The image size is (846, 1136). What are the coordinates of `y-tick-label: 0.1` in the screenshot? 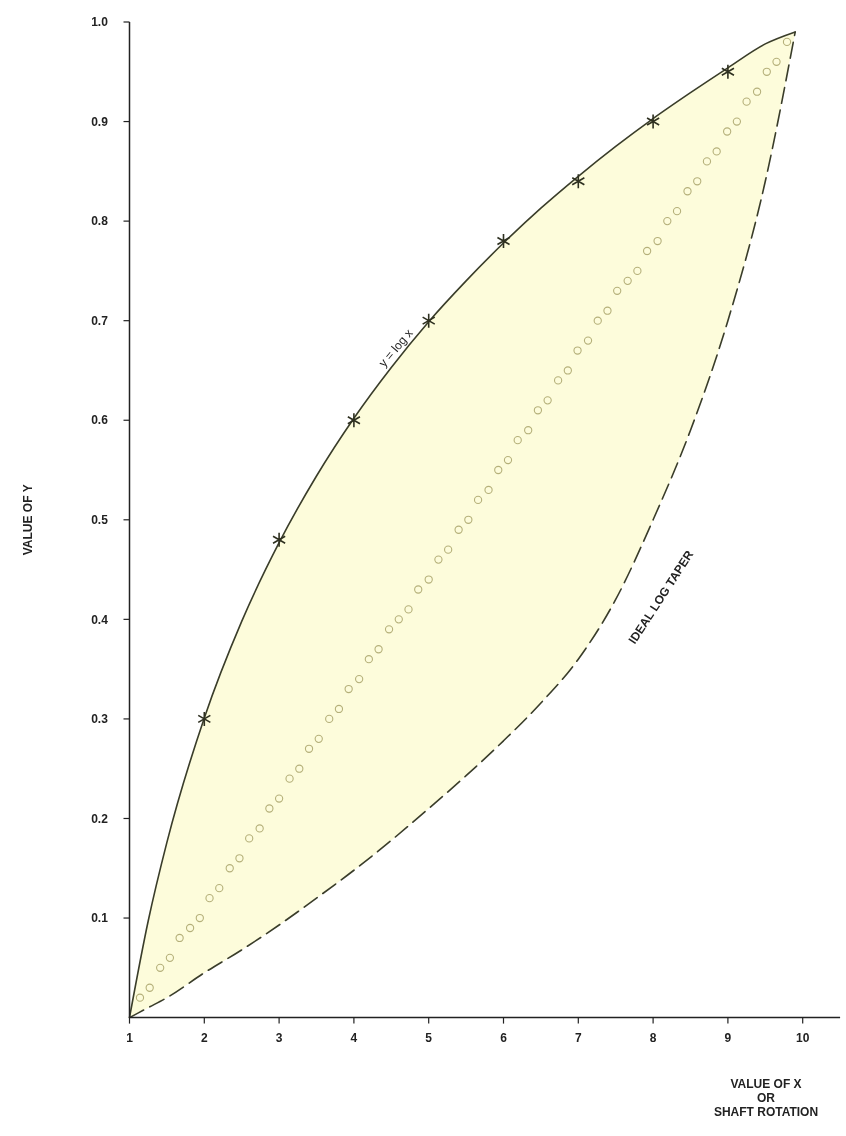 It's located at (100, 918).